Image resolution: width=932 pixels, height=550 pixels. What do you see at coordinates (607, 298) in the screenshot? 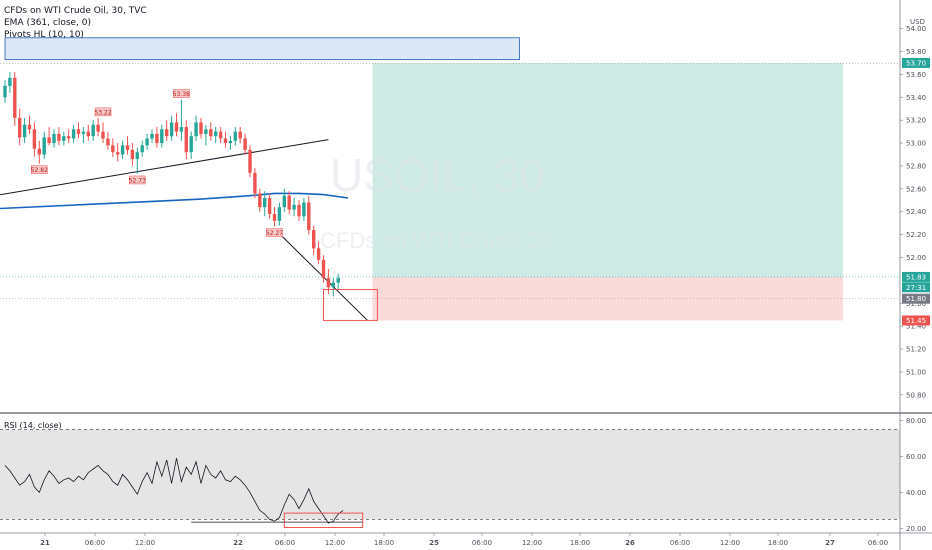
I see `loss-zone` at bounding box center [607, 298].